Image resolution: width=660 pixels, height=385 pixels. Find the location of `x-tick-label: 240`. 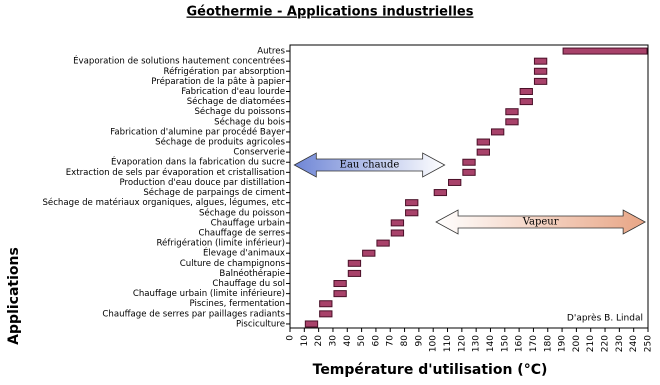

x-tick-label: 240 is located at coordinates (634, 343).